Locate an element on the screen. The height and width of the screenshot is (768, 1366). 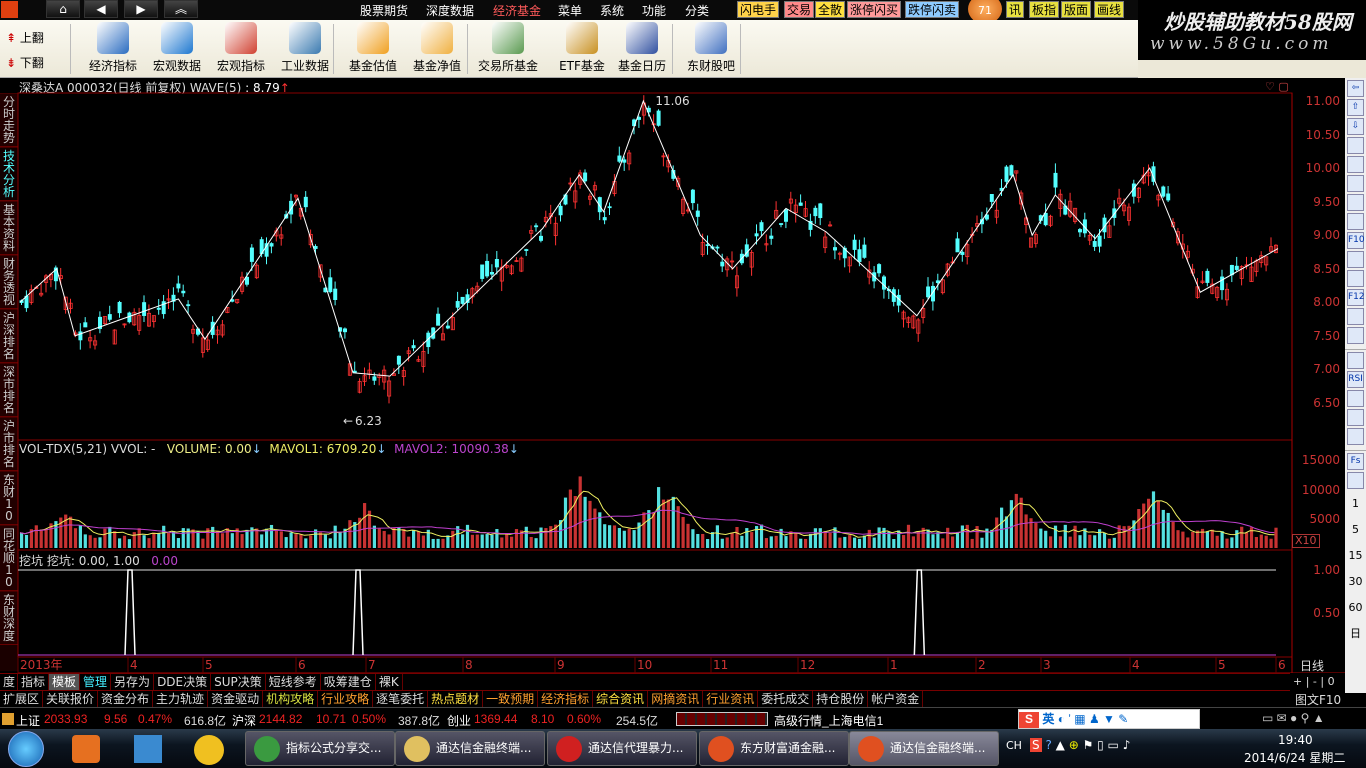
f12-icon: F12 is located at coordinates (1356, 297).